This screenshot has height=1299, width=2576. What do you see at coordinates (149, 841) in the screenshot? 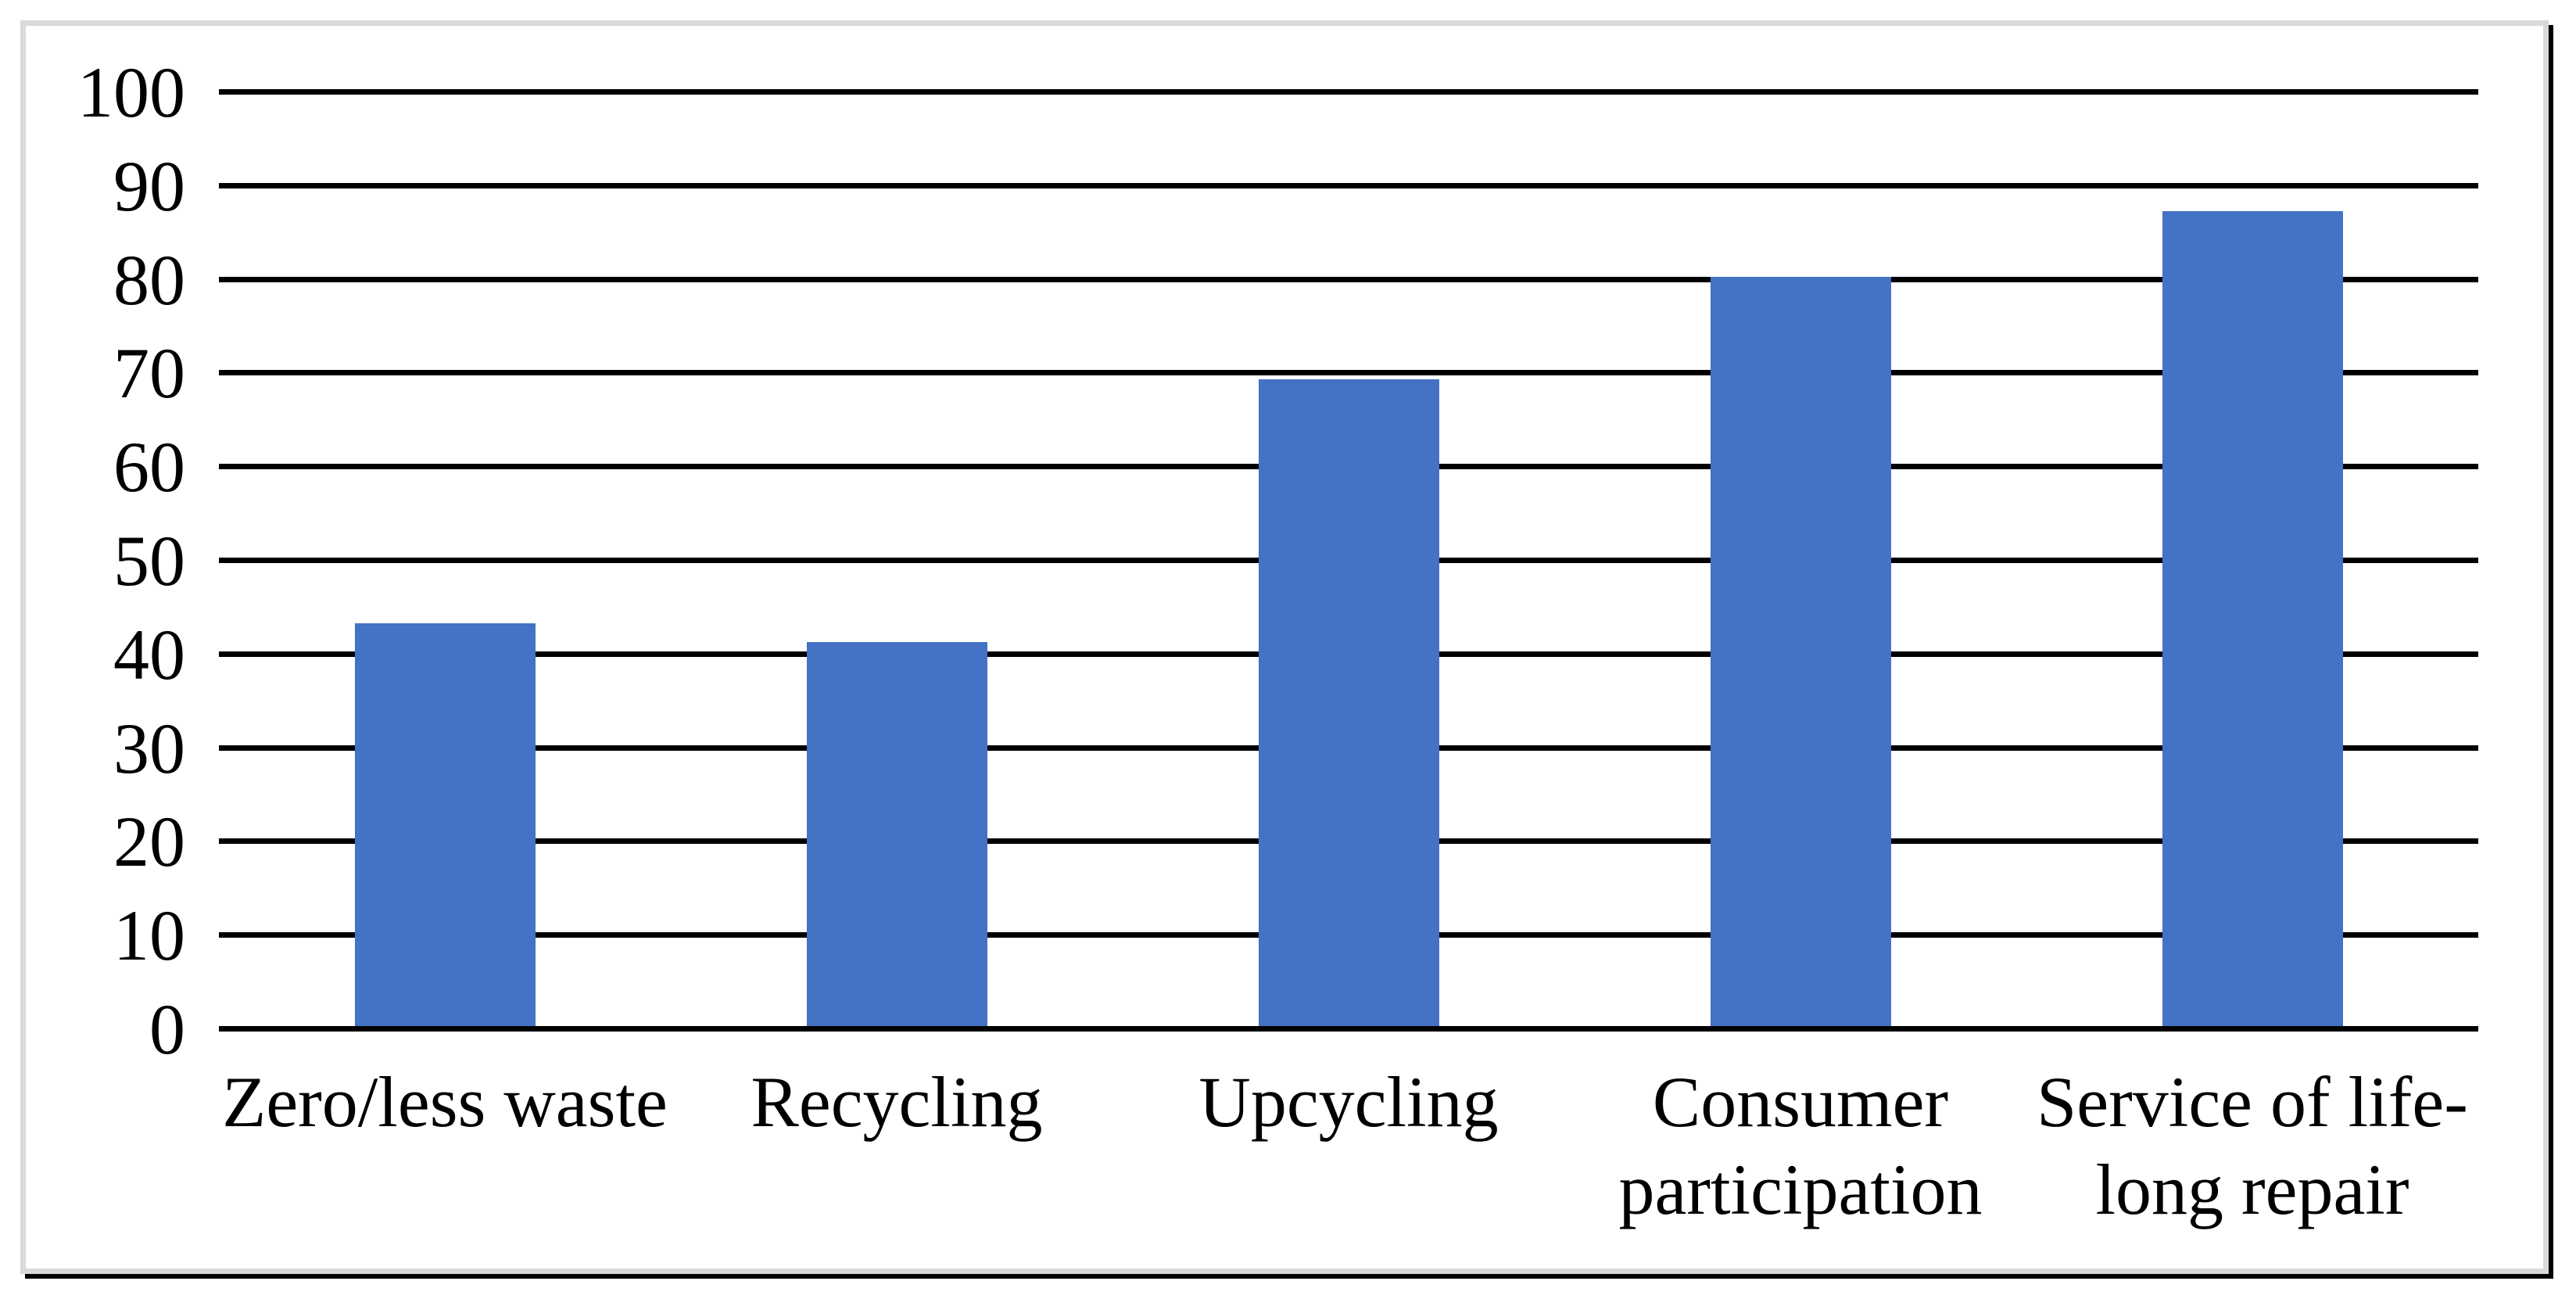
I see `ytick-label-20: 20` at bounding box center [149, 841].